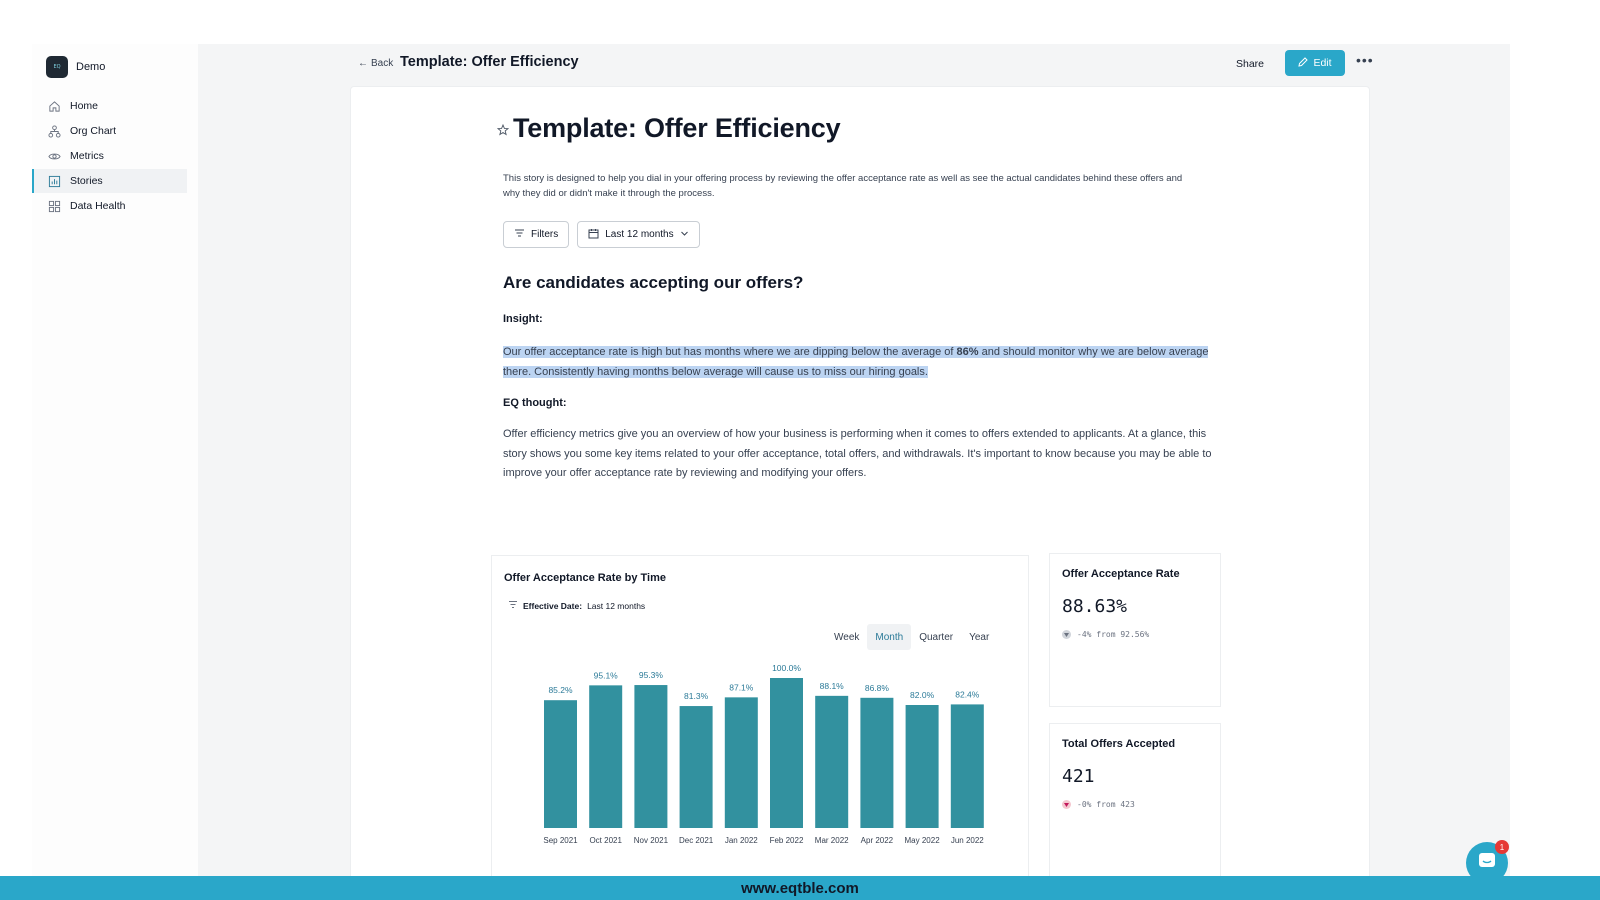  What do you see at coordinates (877, 688) in the screenshot?
I see `data-label: 86.8%` at bounding box center [877, 688].